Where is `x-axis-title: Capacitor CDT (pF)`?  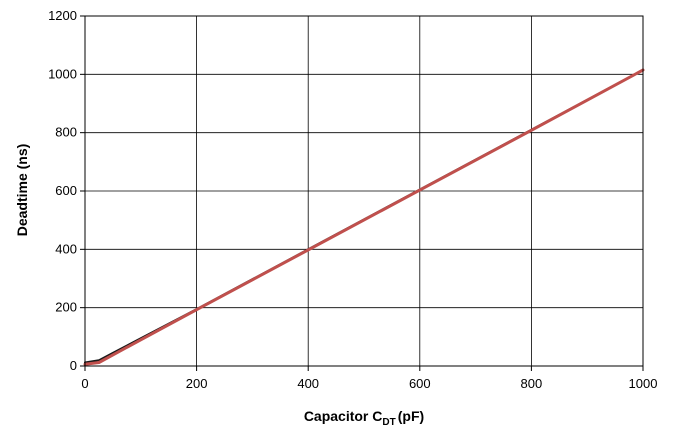 x-axis-title: Capacitor CDT (pF) is located at coordinates (364, 418).